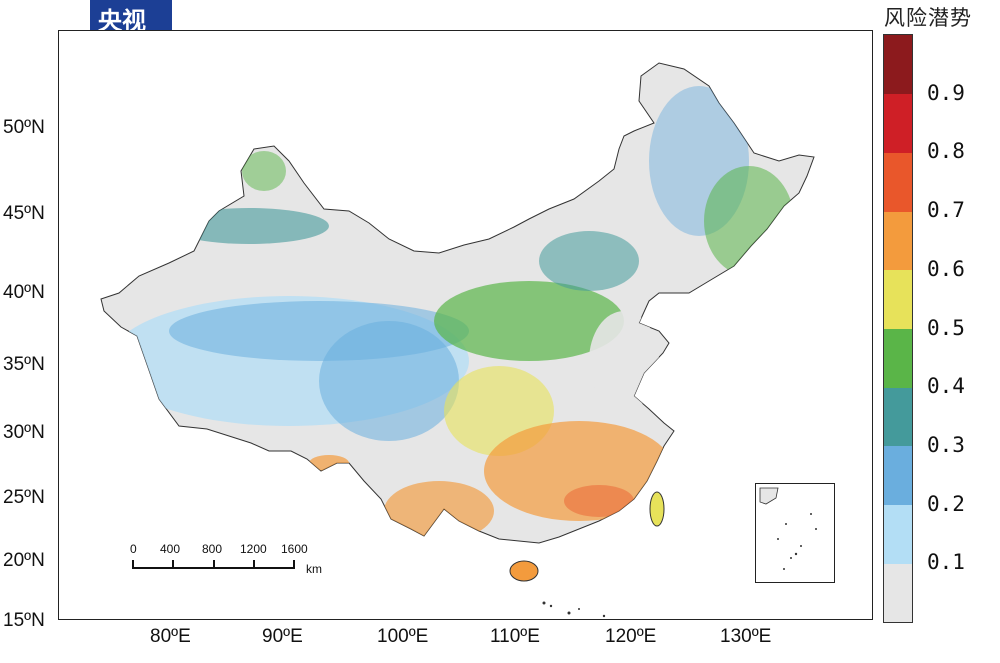 This screenshot has width=1000, height=663. What do you see at coordinates (946, 151) in the screenshot?
I see `legend-tick-label: 0.8` at bounding box center [946, 151].